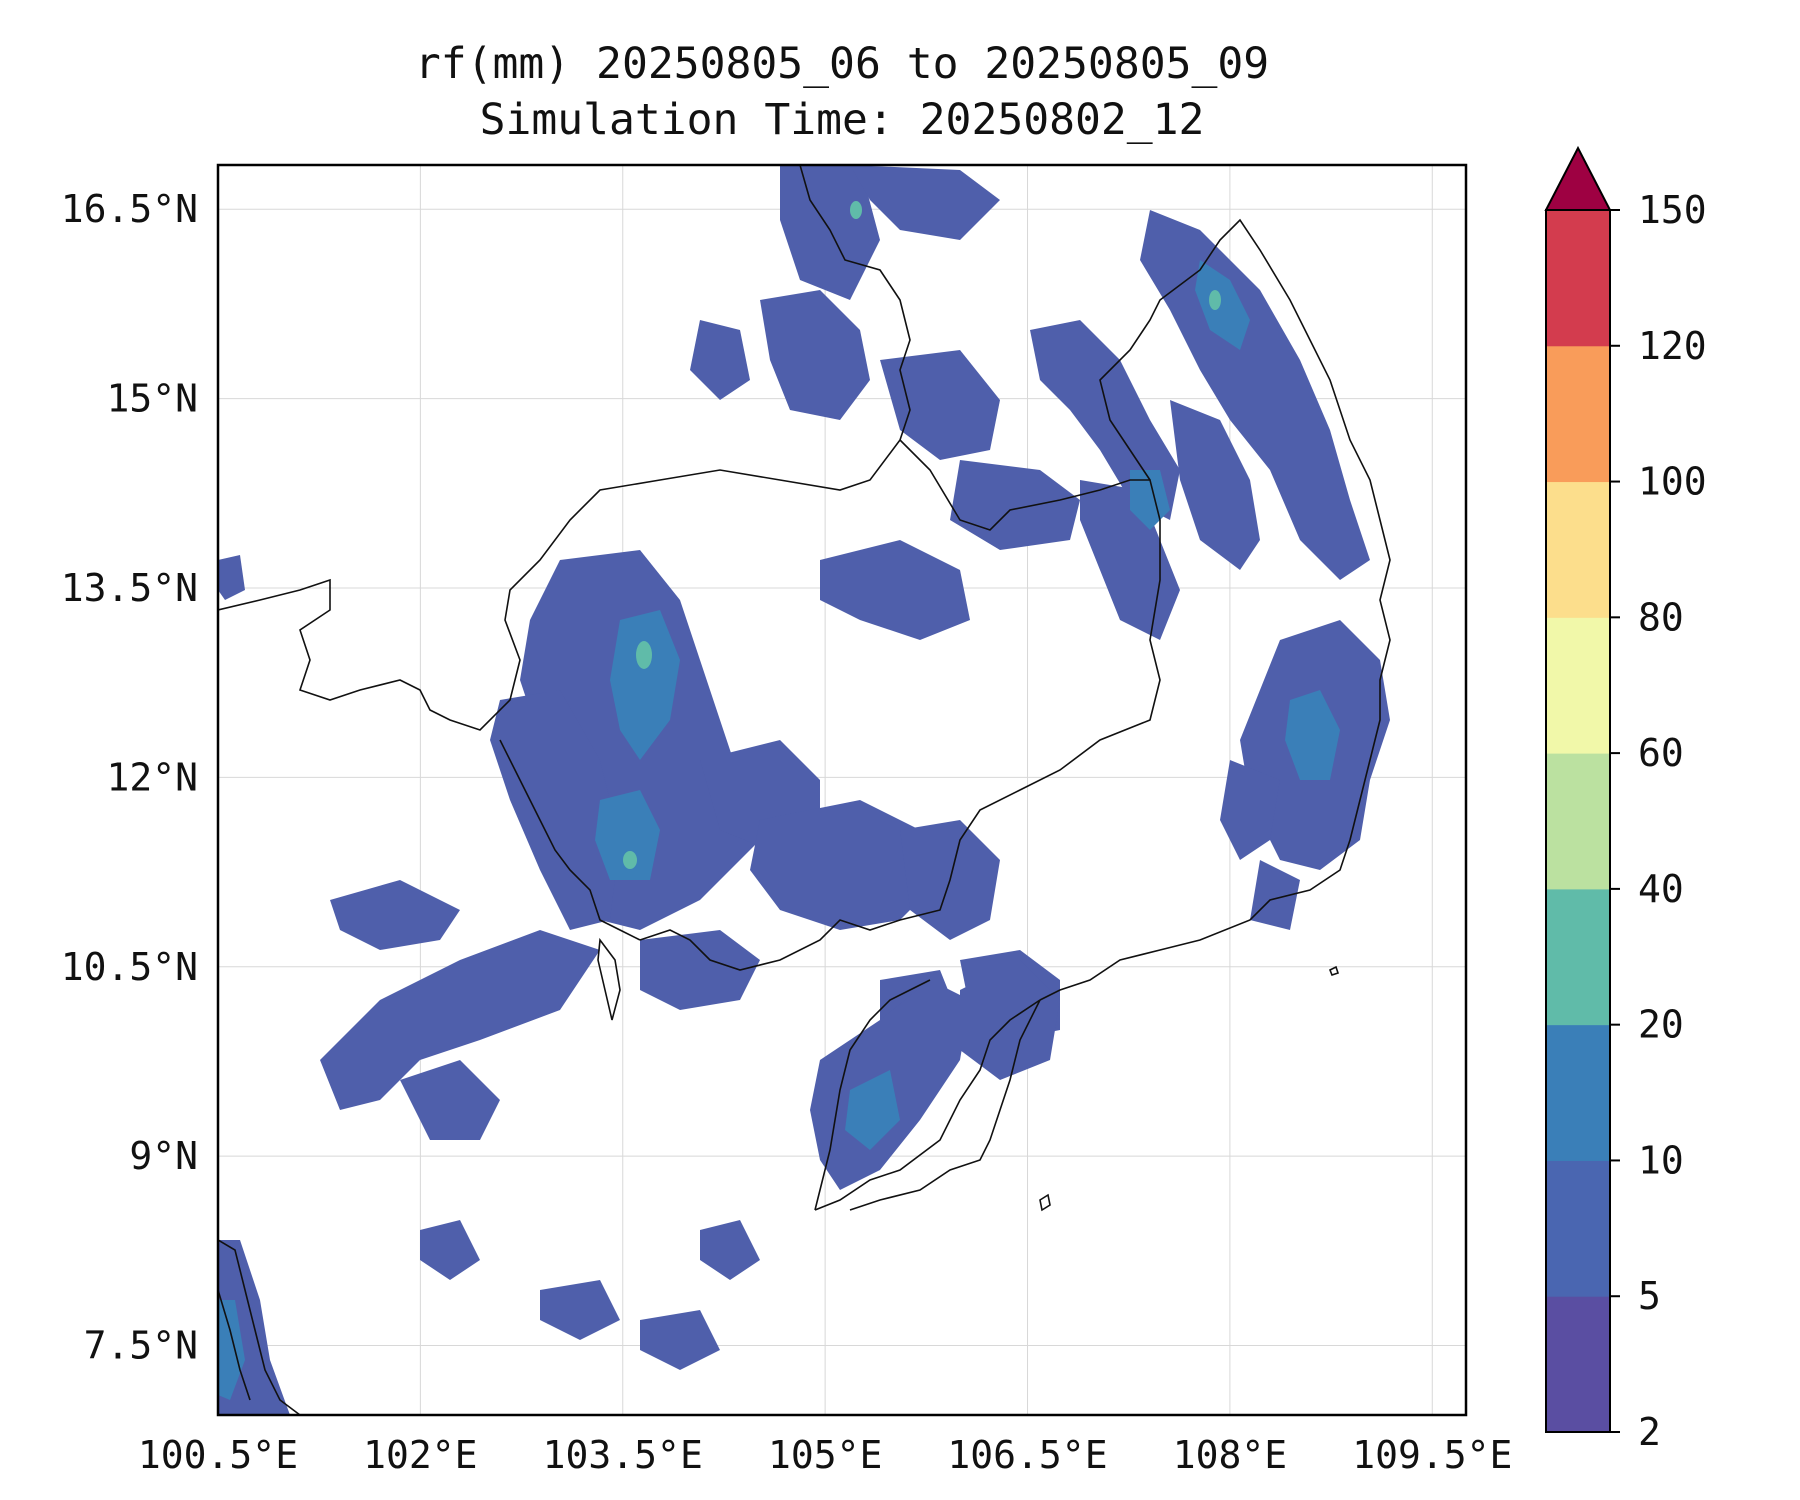 This screenshot has width=1800, height=1500. I want to click on y-tick-label: 13.5°N, so click(129, 588).